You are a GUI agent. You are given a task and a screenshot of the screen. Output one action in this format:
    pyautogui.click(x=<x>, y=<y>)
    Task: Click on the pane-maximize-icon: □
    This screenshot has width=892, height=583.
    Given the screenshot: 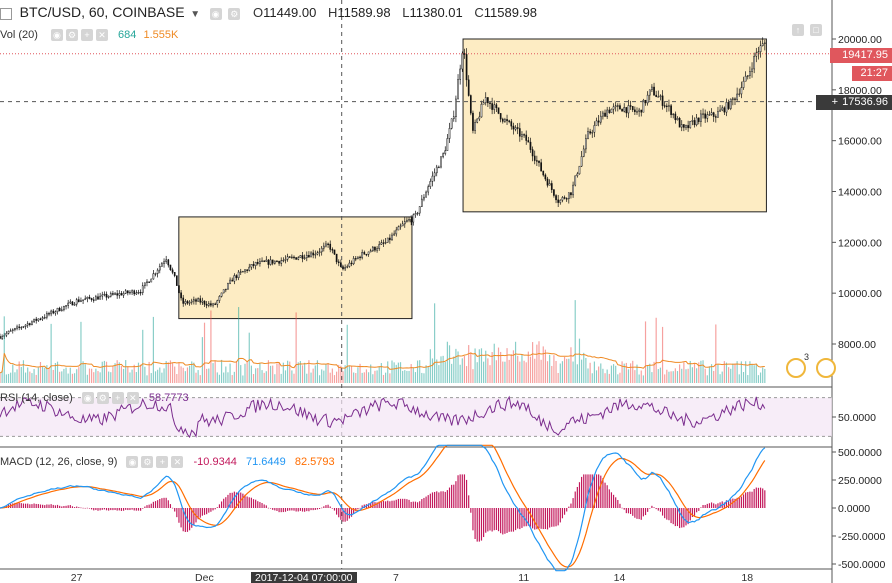 What is the action you would take?
    pyautogui.click(x=816, y=30)
    